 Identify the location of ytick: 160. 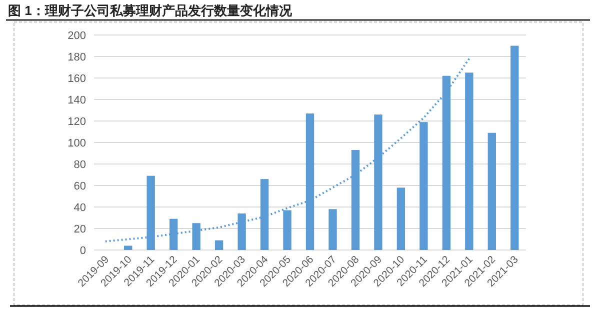
(77, 79).